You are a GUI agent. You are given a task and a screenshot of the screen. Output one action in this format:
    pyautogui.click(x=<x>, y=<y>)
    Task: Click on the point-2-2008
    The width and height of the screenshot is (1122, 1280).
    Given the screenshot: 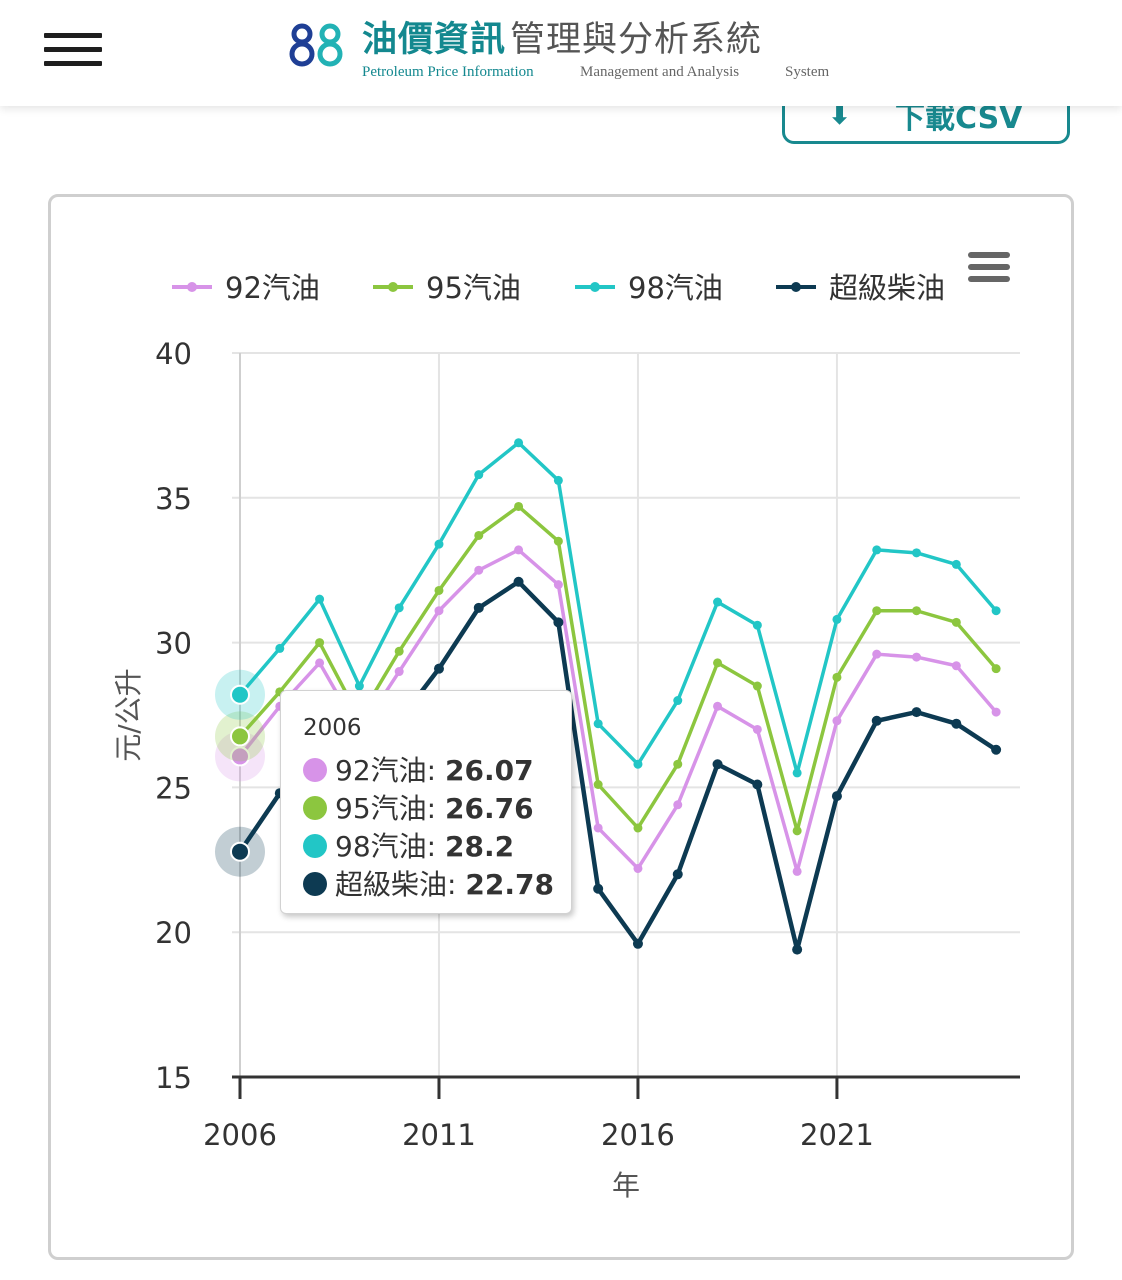 What is the action you would take?
    pyautogui.click(x=320, y=599)
    